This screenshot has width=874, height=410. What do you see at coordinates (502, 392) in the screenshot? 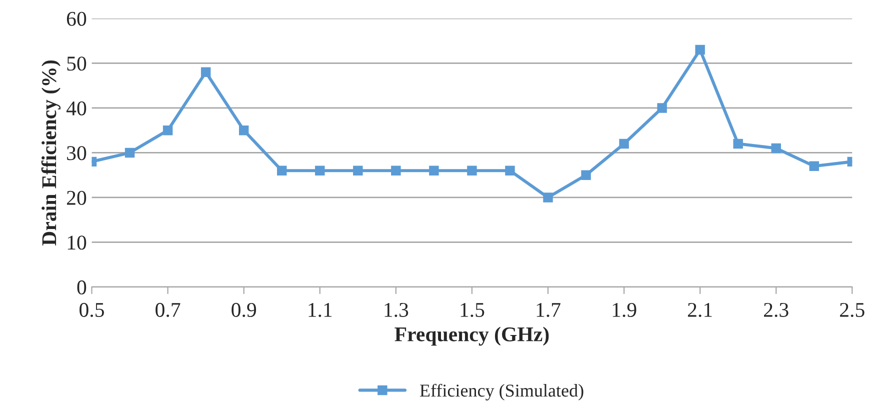
I see `legend-label: Efficiency (Simulated)` at bounding box center [502, 392].